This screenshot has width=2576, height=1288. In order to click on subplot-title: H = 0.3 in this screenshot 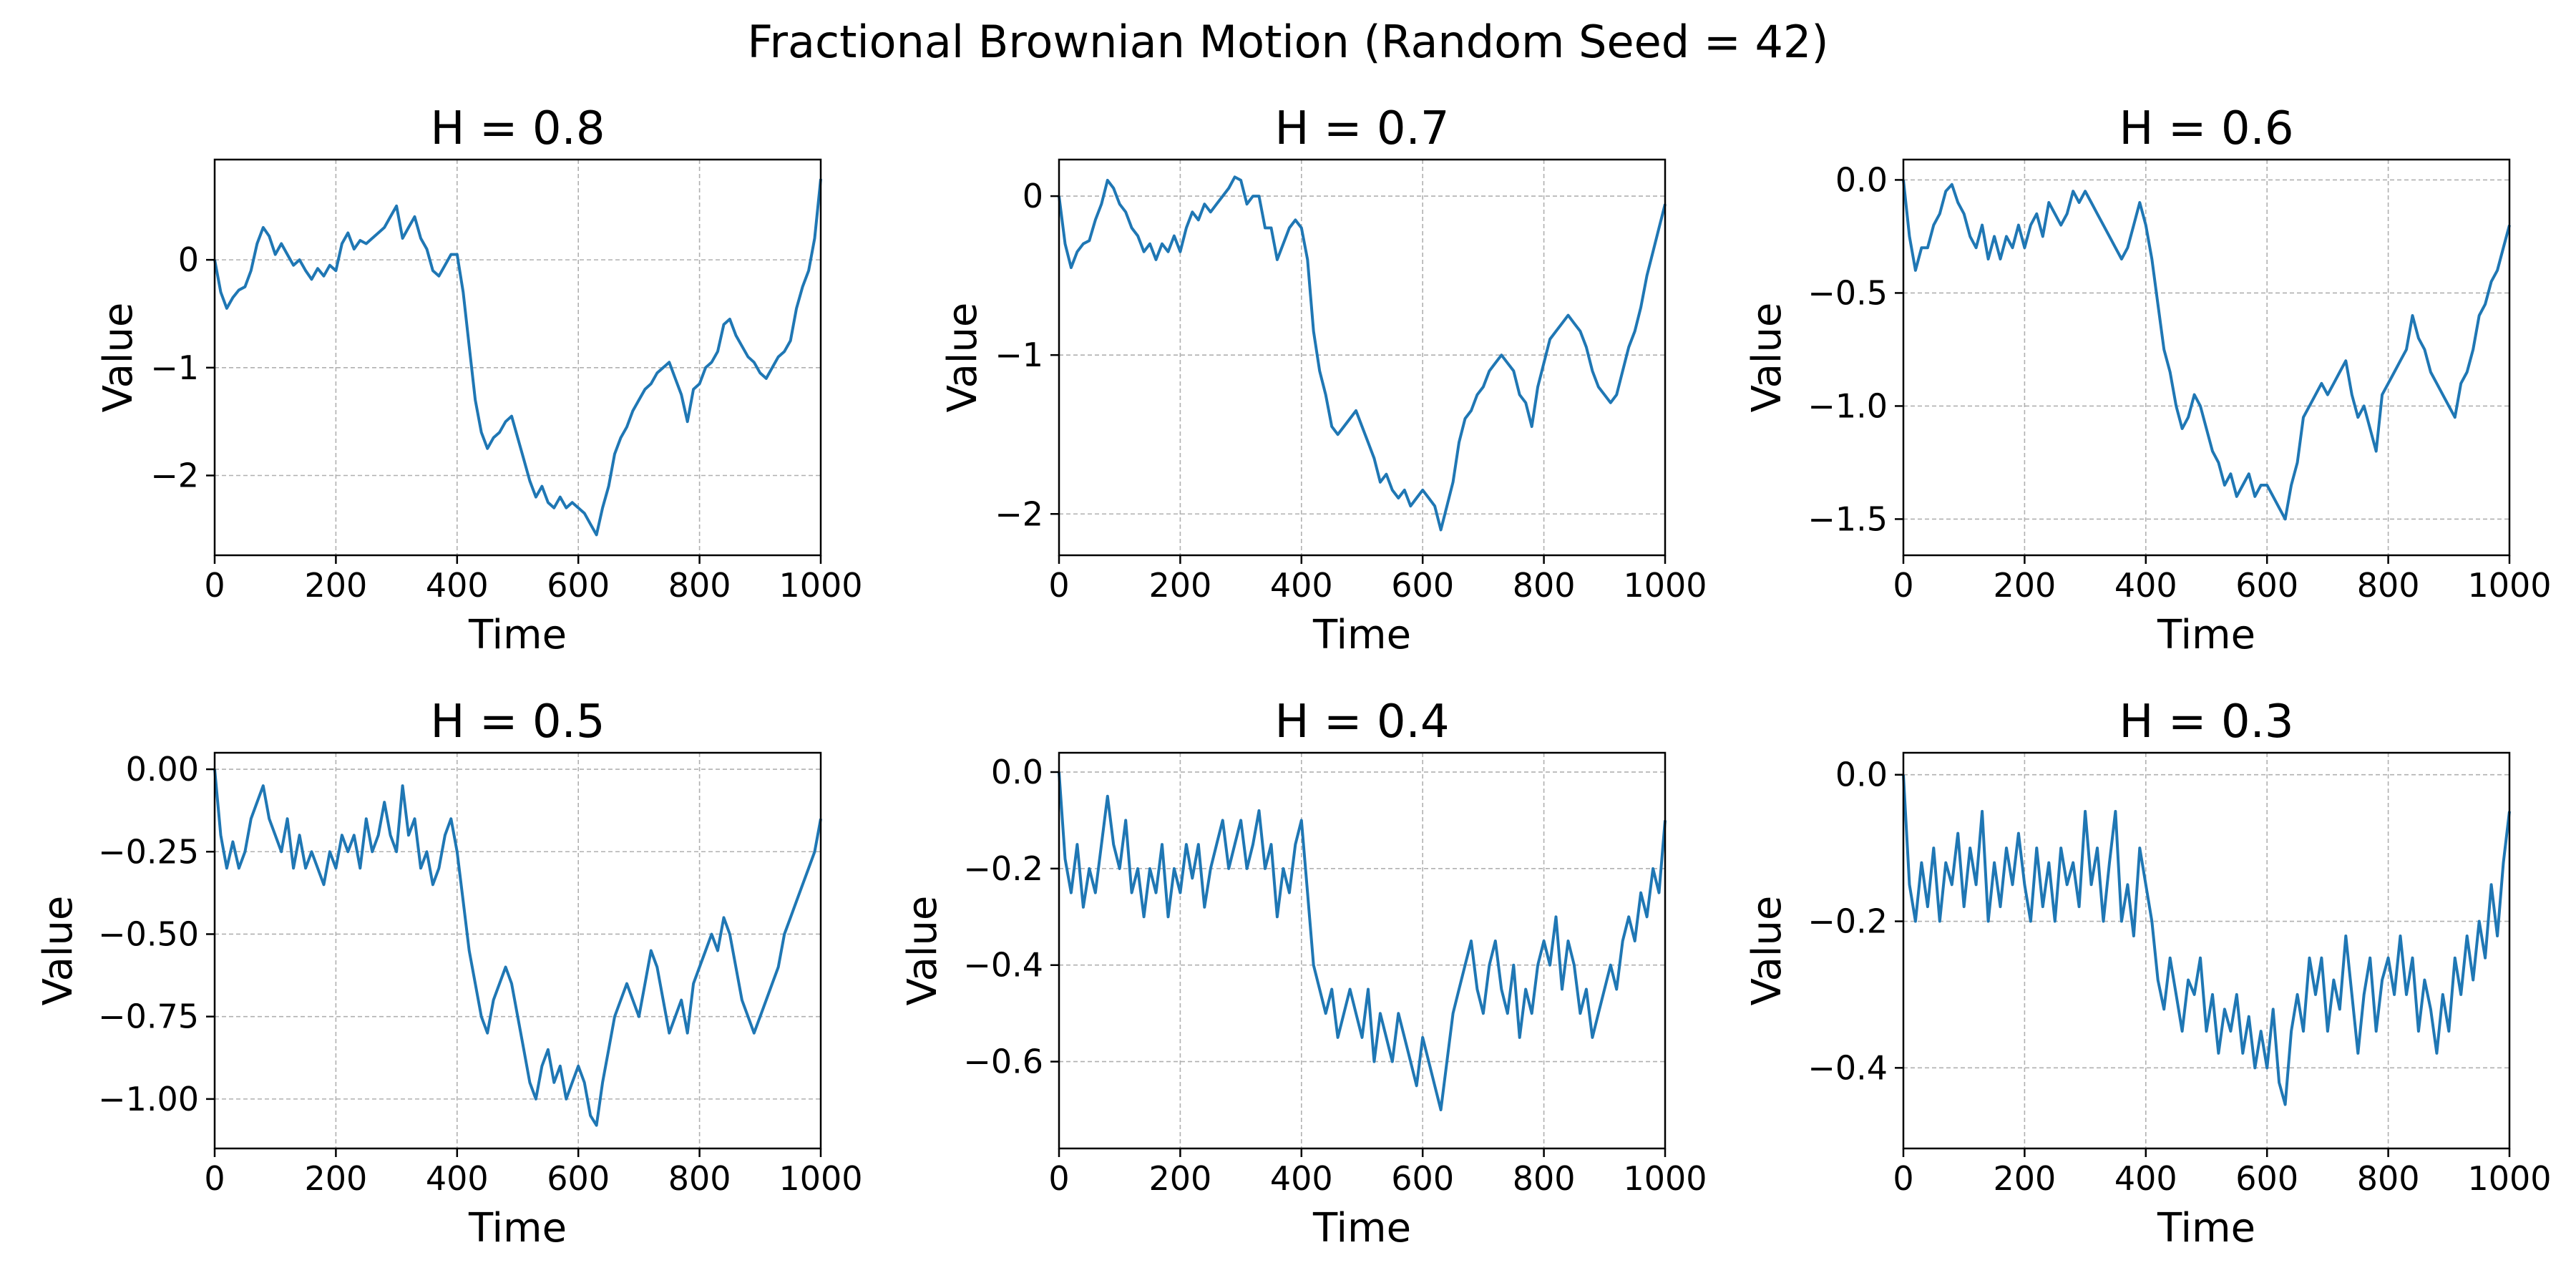, I will do `click(2206, 722)`.